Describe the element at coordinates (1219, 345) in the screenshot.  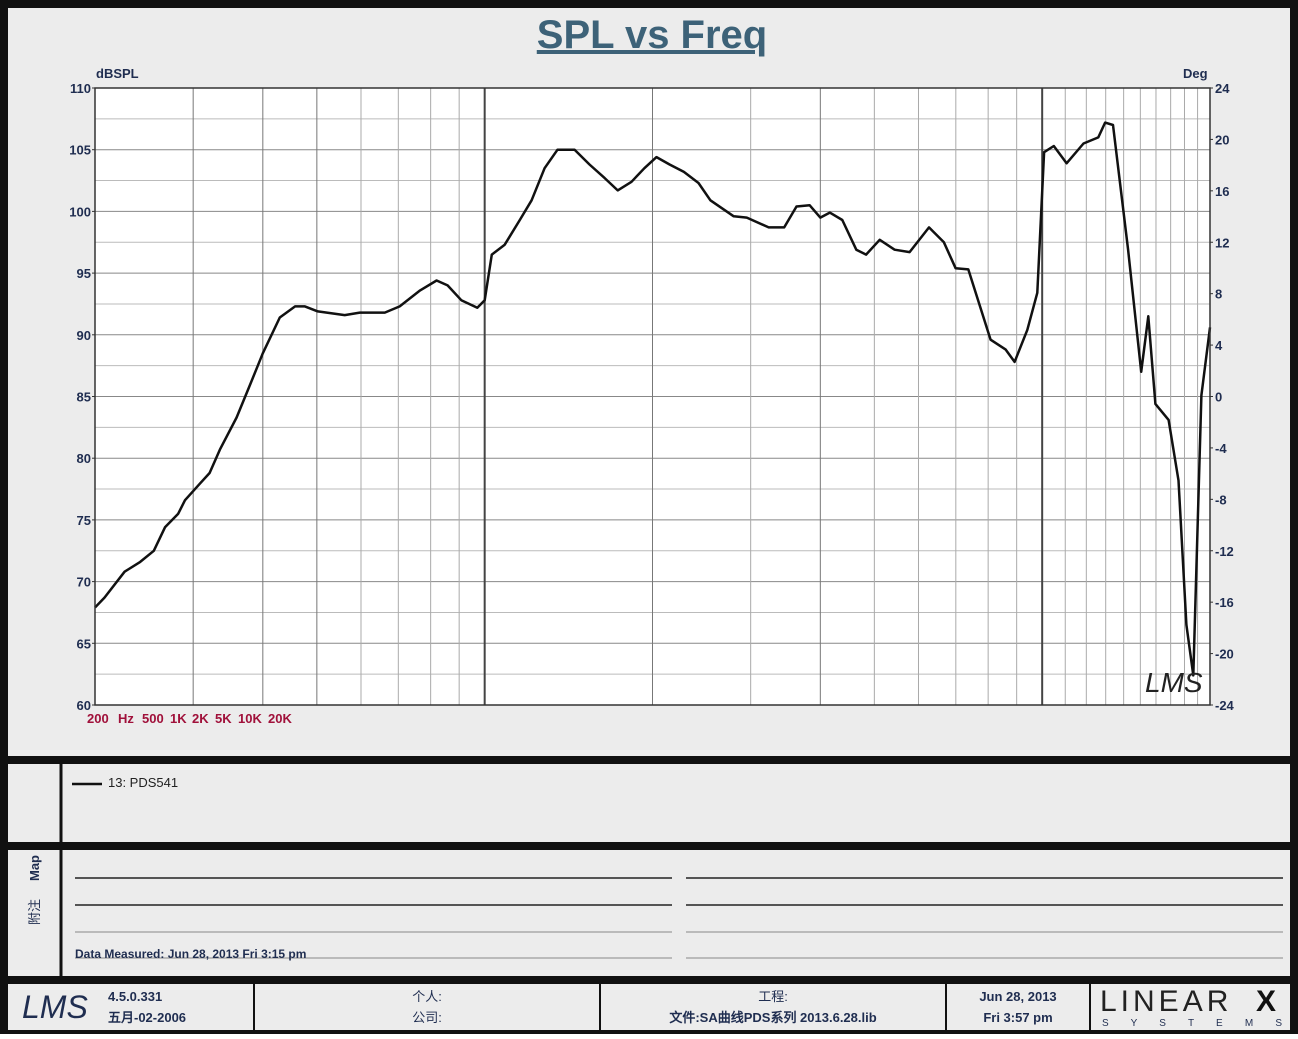
I see `y2-tick-label: 4` at that location.